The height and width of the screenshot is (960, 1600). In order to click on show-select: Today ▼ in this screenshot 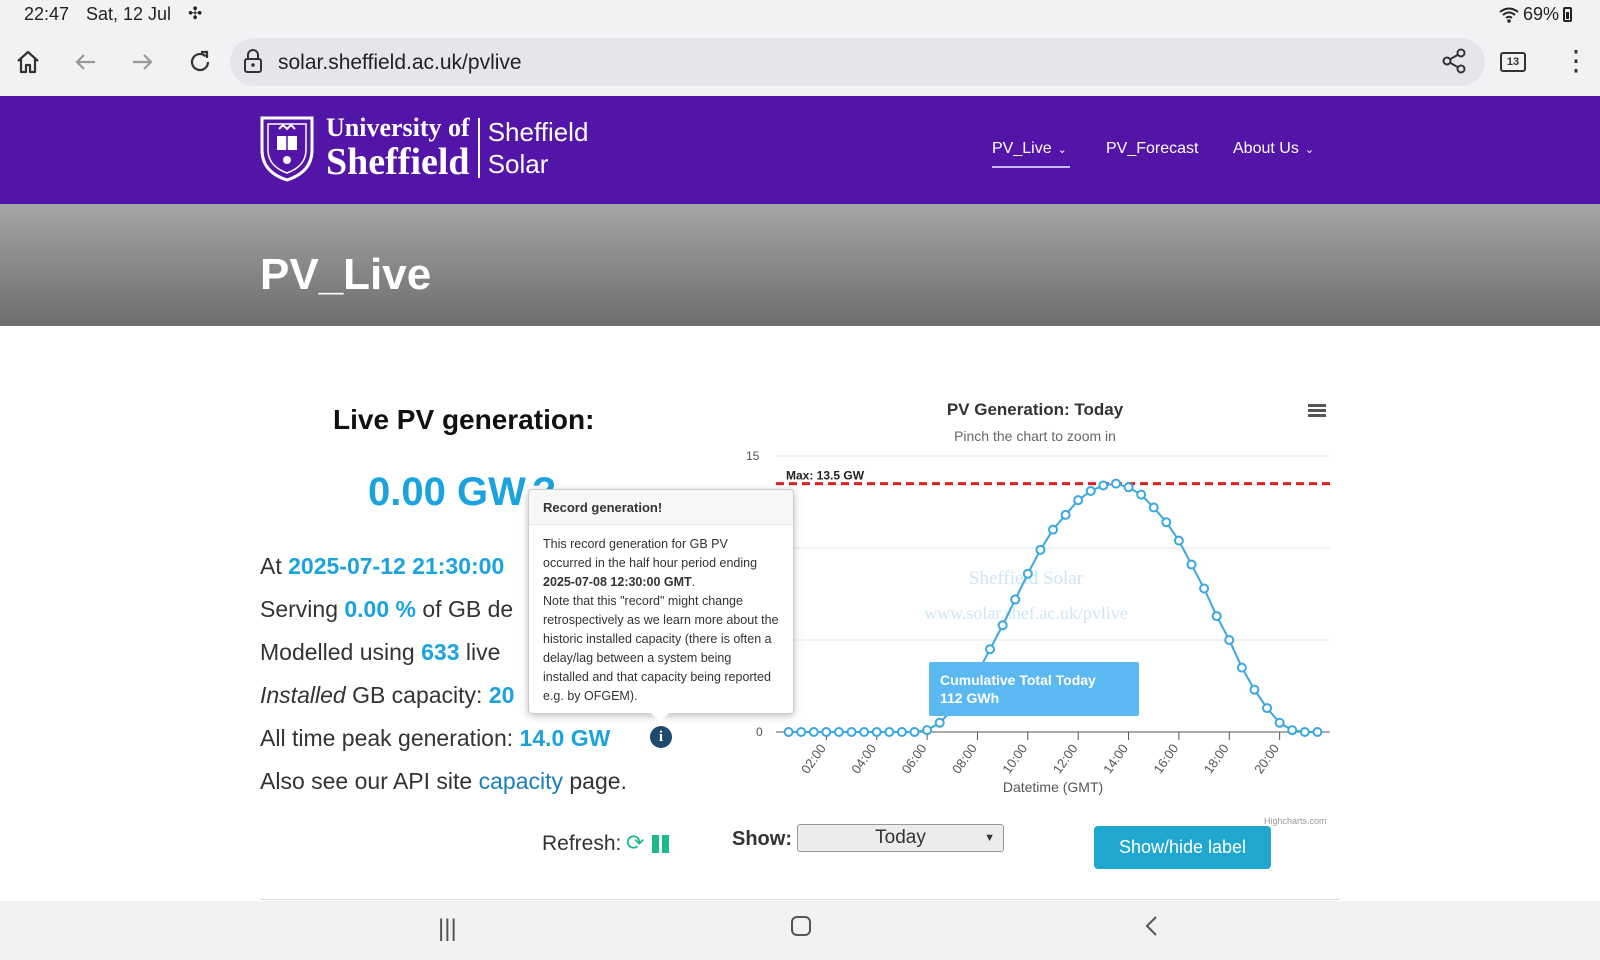, I will do `click(900, 838)`.